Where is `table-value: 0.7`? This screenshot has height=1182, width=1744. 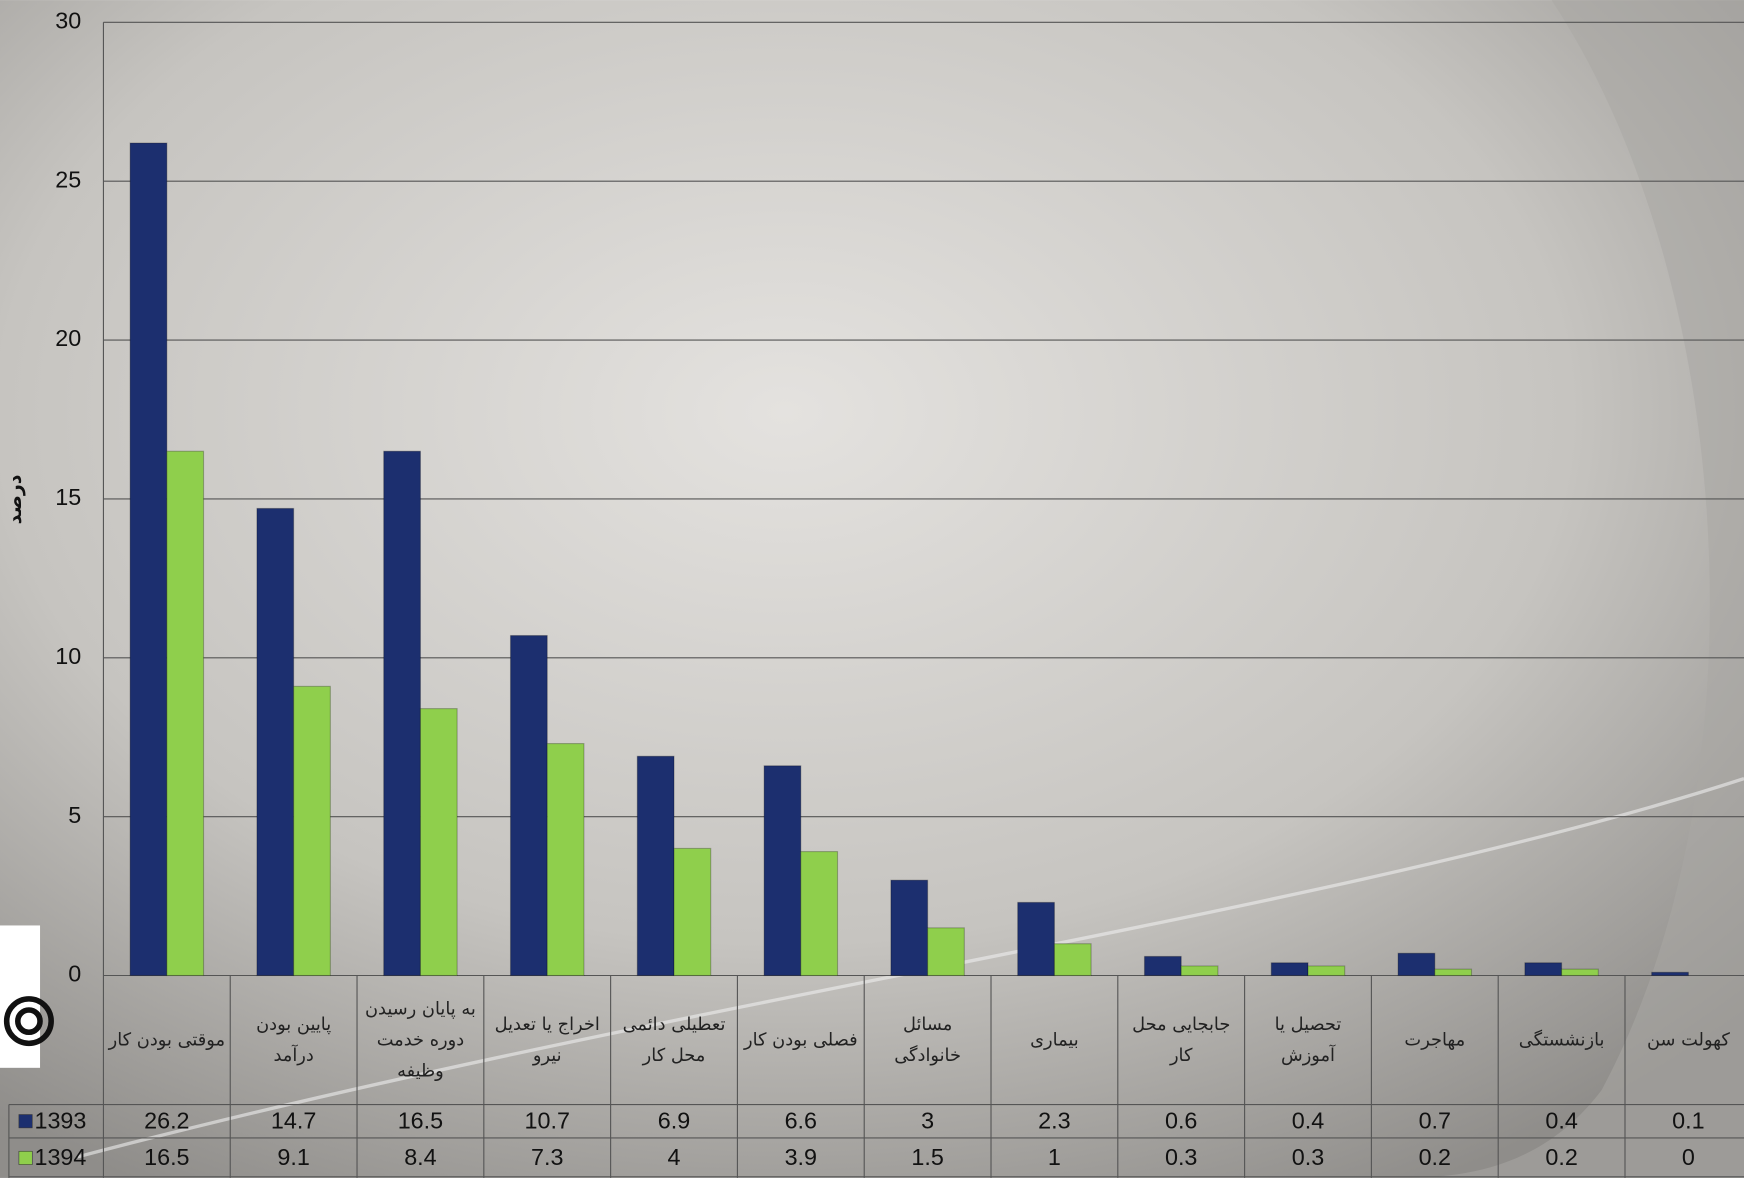 table-value: 0.7 is located at coordinates (1435, 1120).